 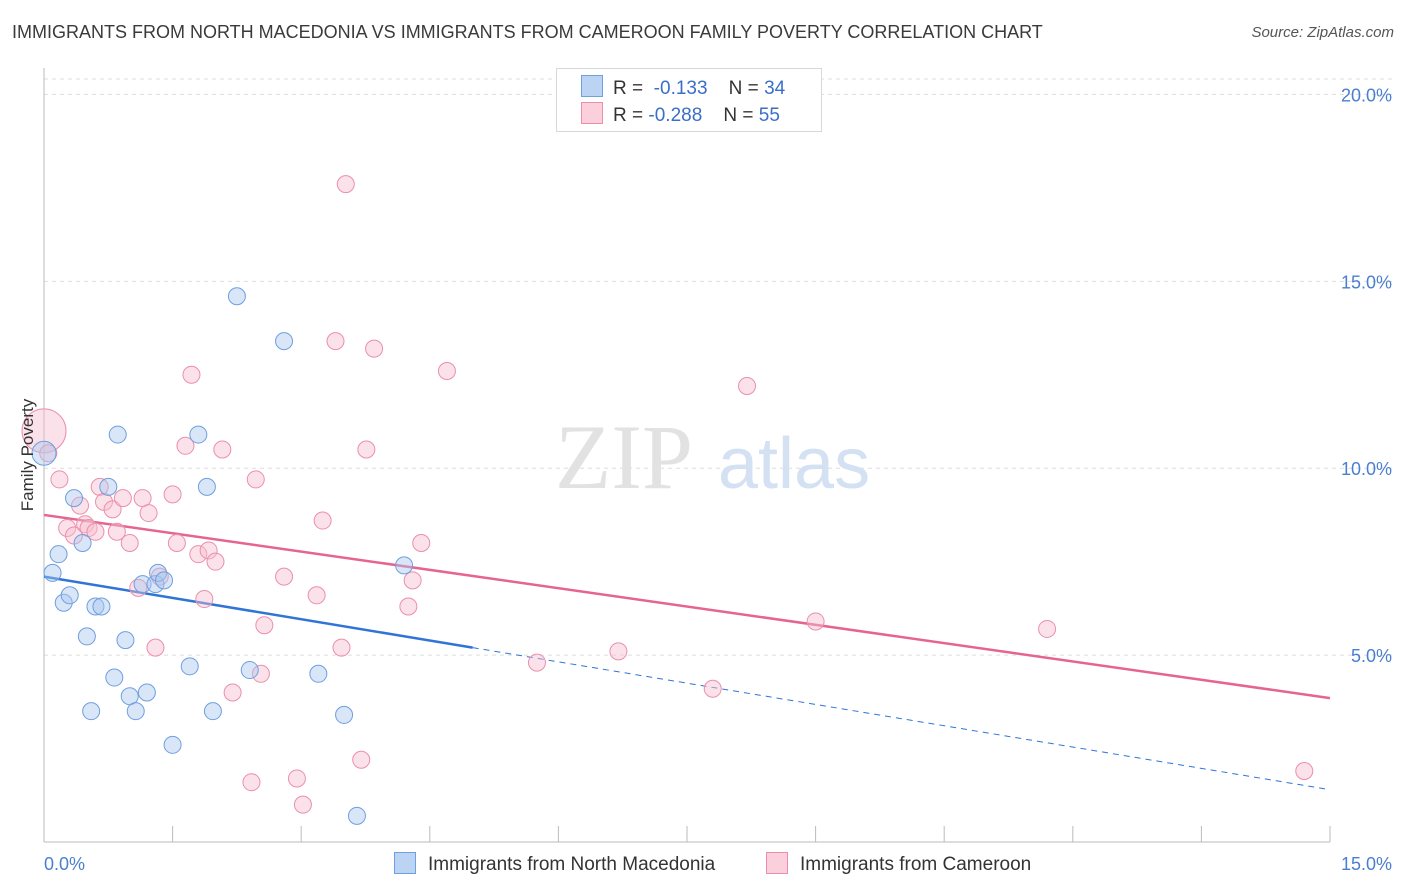 What do you see at coordinates (1366, 95) in the screenshot?
I see `y-tick-label: 20.0%` at bounding box center [1366, 95].